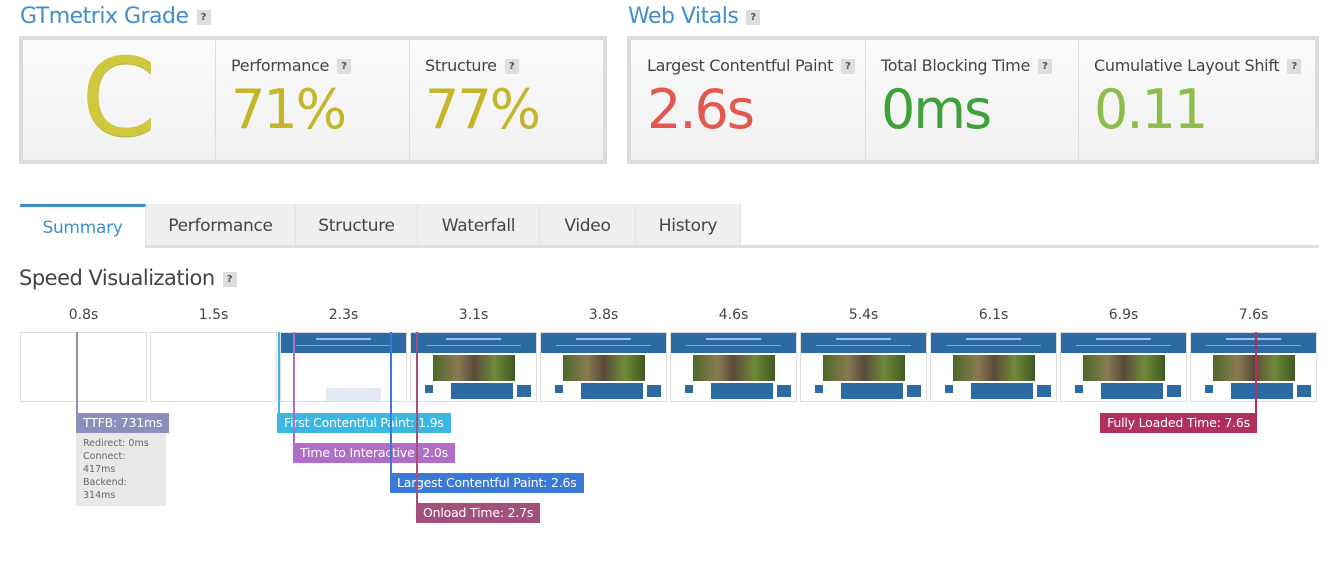  Describe the element at coordinates (479, 226) in the screenshot. I see `tab: Waterfall` at that location.